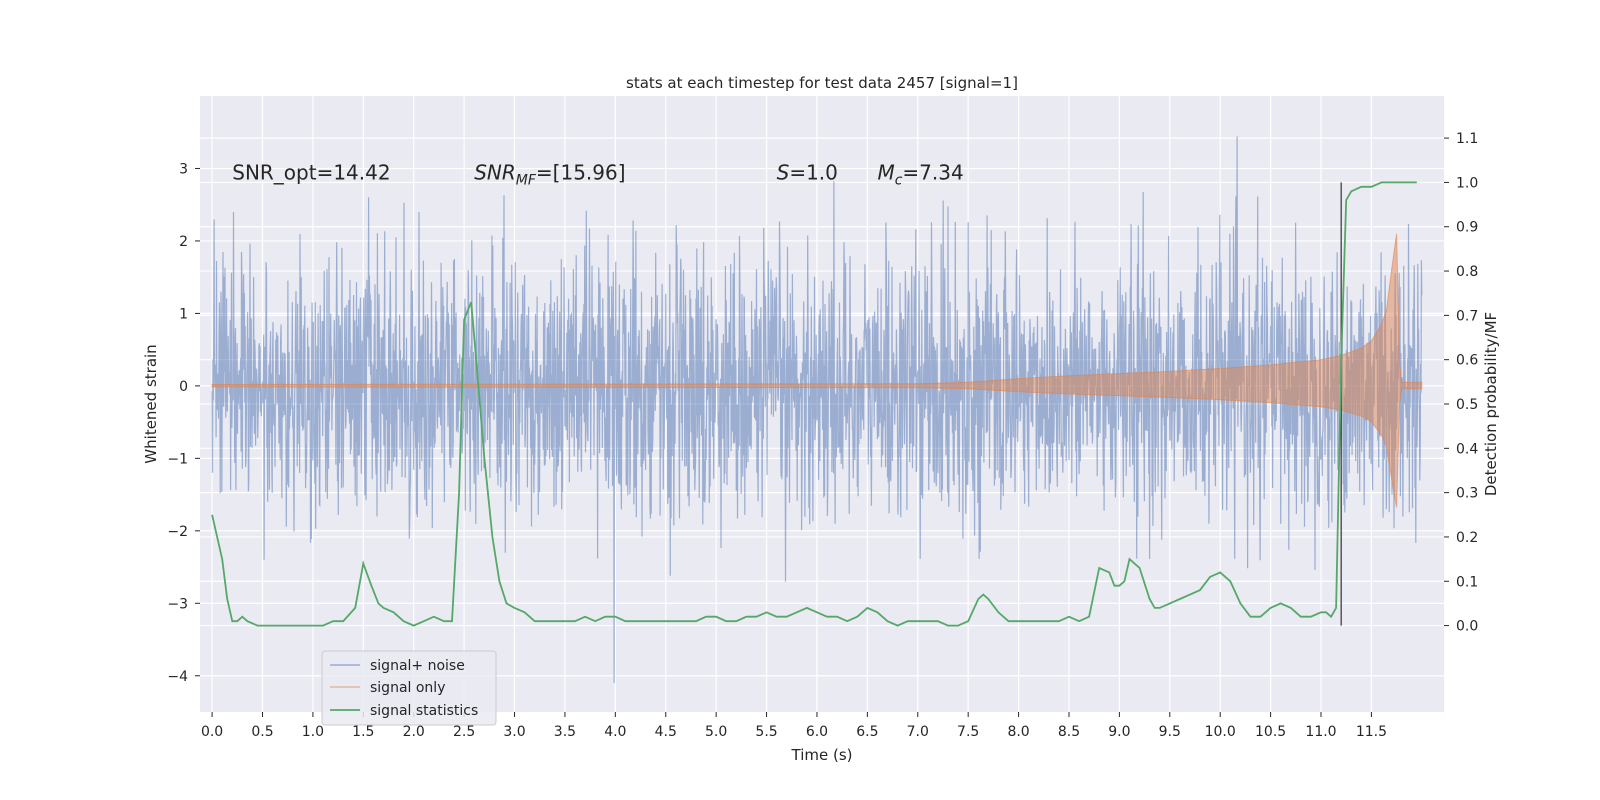 This screenshot has width=1600, height=800. What do you see at coordinates (464, 732) in the screenshot?
I see `x-tick-label-5: 2.5` at bounding box center [464, 732].